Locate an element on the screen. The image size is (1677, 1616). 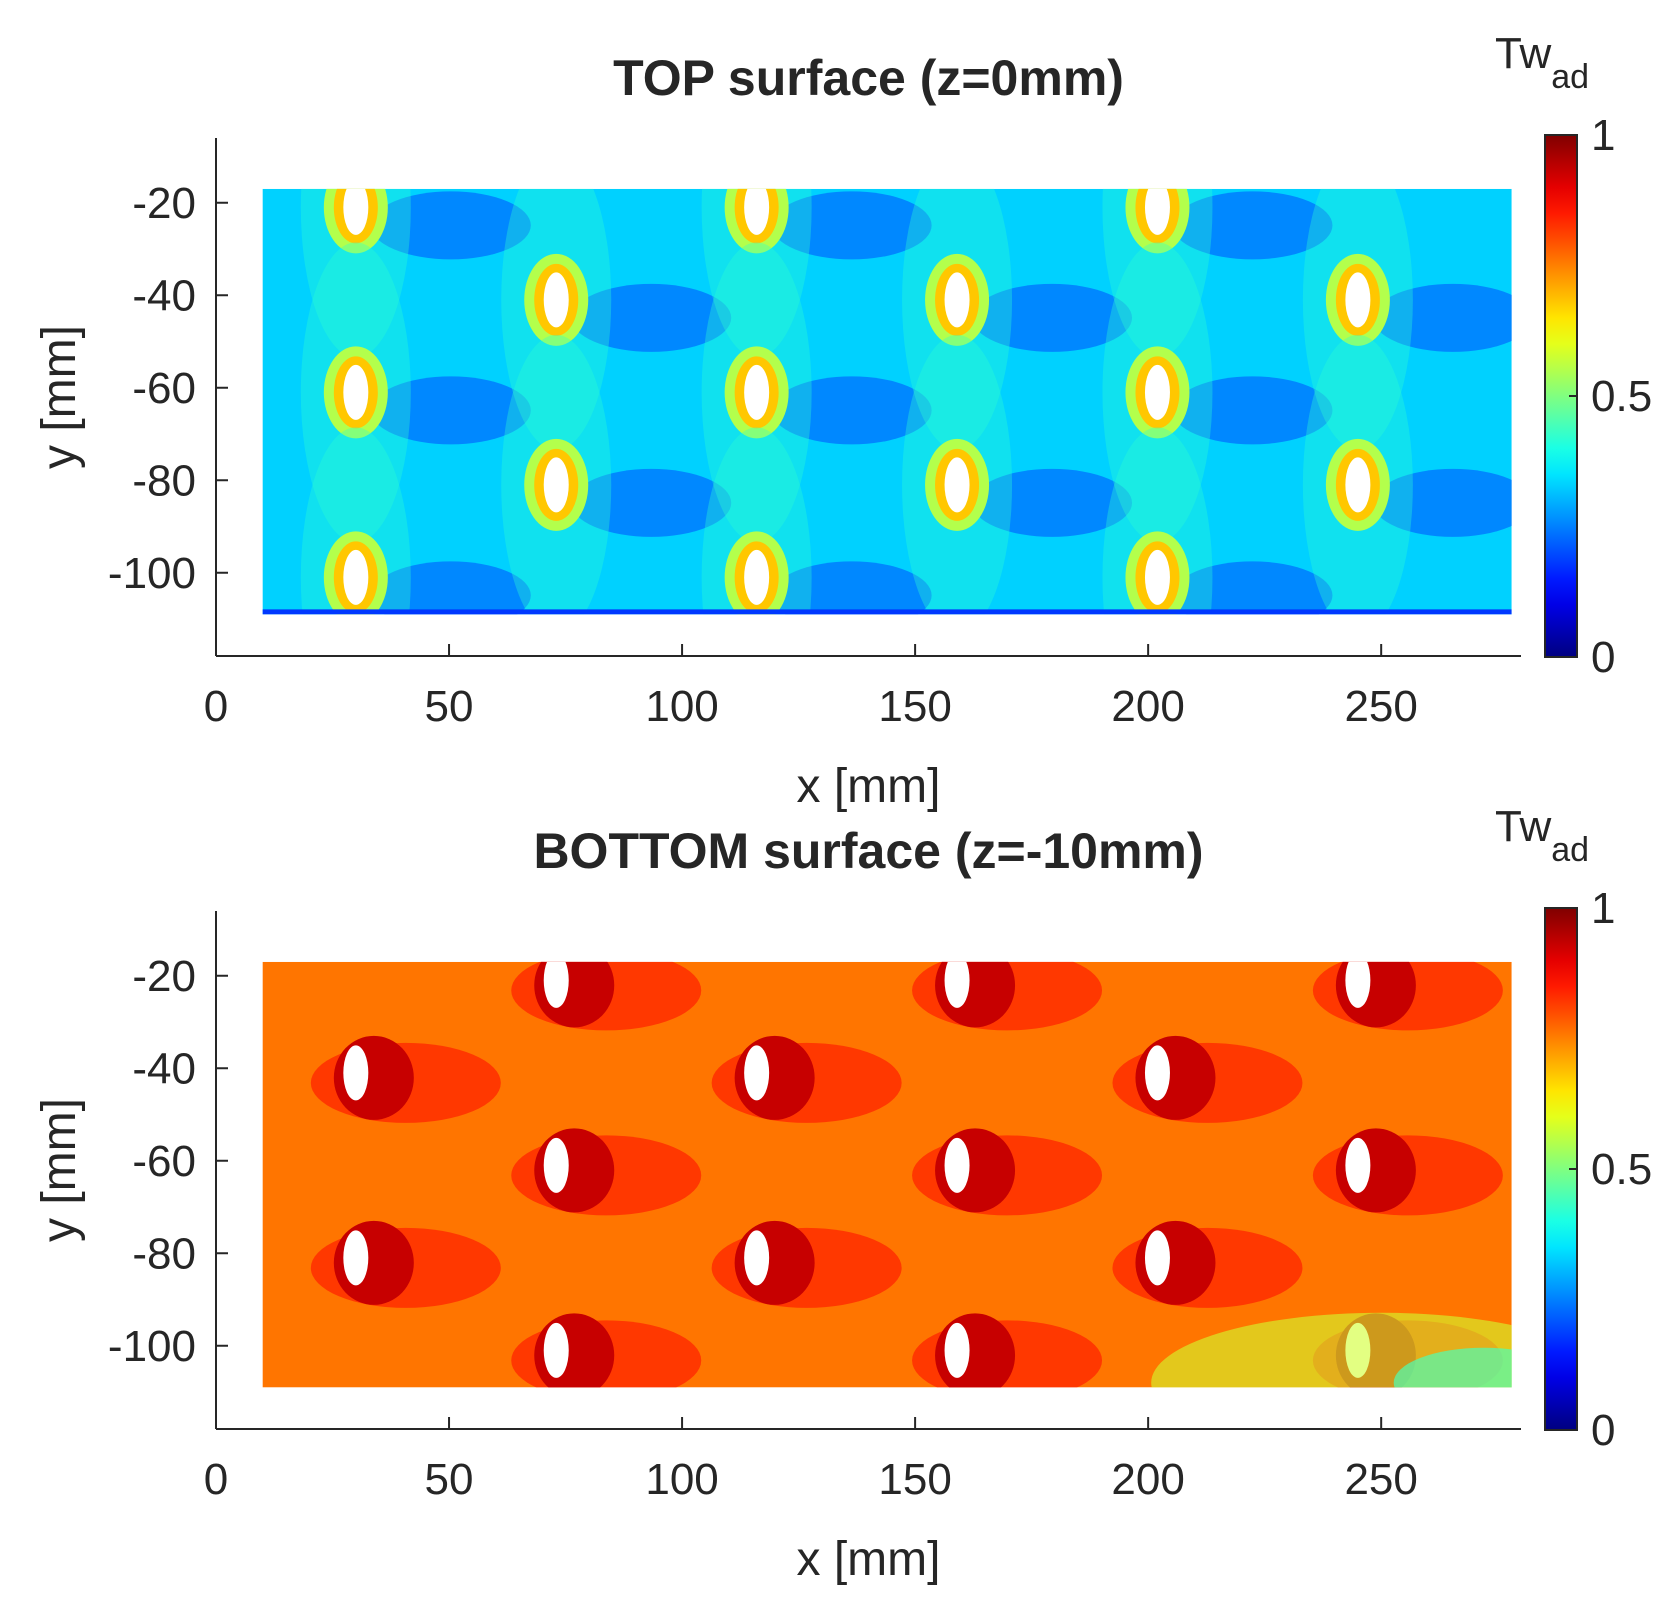
chart-title: TOP surface (z=0mm) is located at coordinates (868, 78).